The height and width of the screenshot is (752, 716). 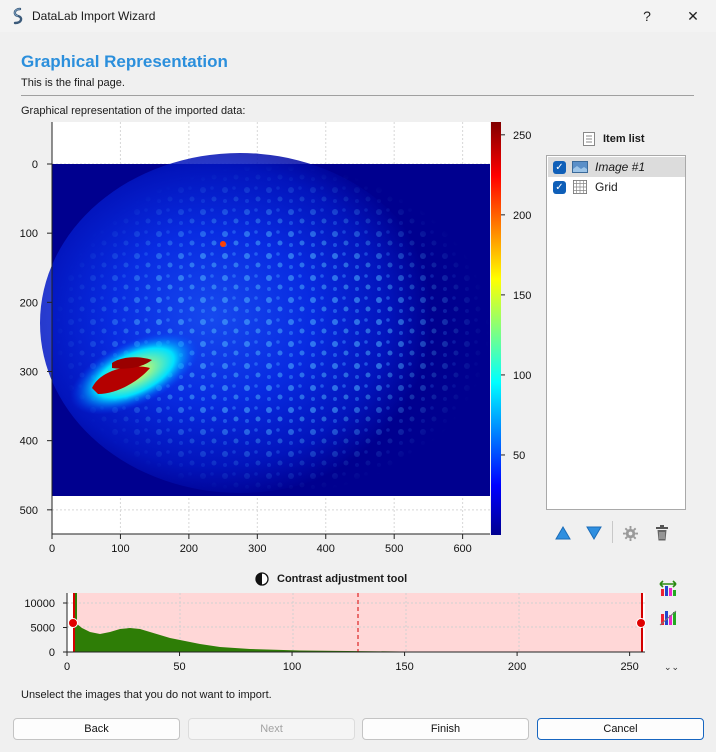 What do you see at coordinates (189, 549) in the screenshot?
I see `x-tick-label: 200` at bounding box center [189, 549].